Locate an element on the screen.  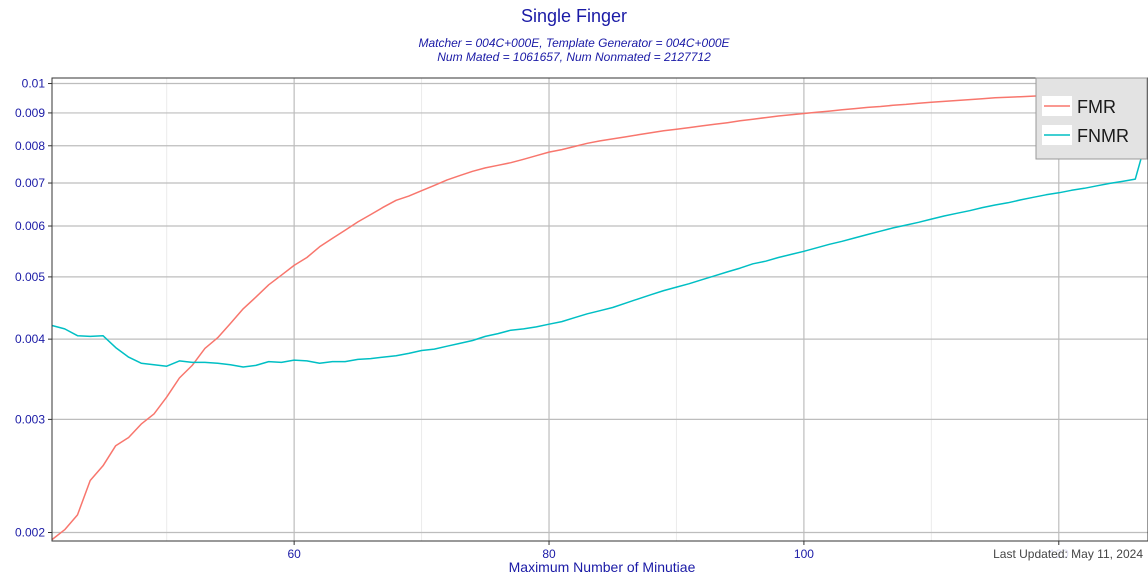
y-tick-label: 0.004 is located at coordinates (30, 339).